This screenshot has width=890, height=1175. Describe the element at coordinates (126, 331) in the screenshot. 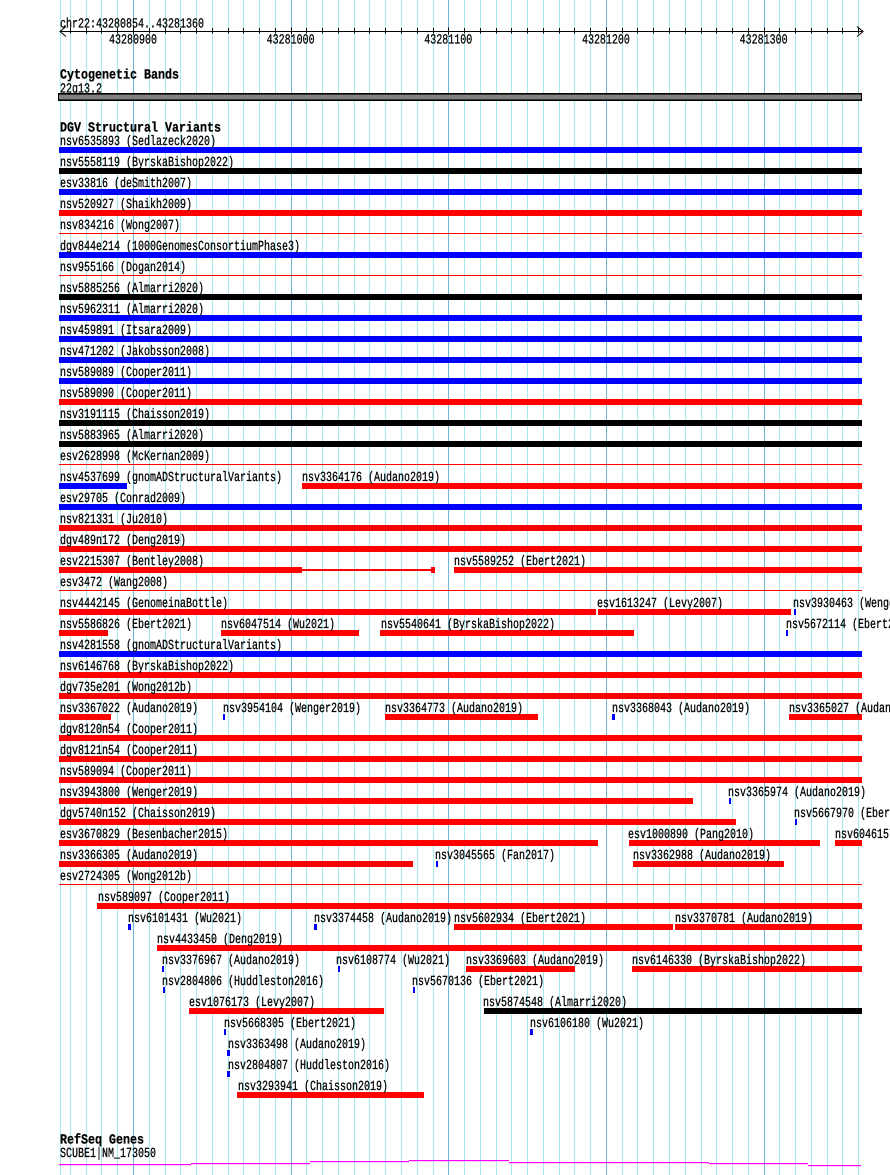

I see `svg-text: nsv459891 (Itsara2009)` at that location.